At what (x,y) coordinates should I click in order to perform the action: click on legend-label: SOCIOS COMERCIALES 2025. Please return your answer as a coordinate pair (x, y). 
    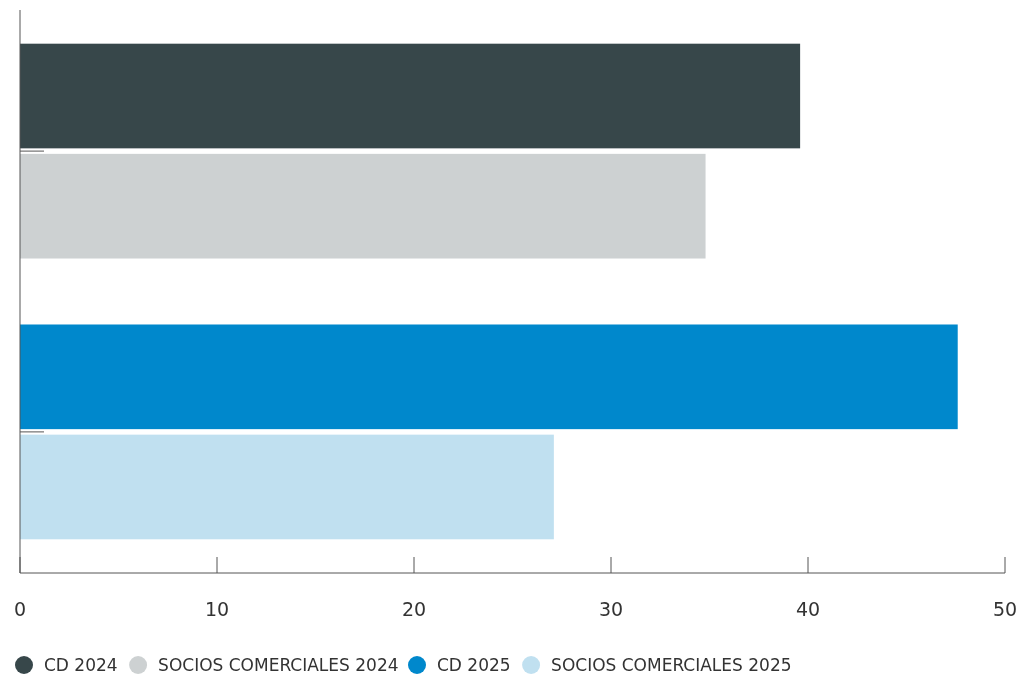
    Looking at the image, I should click on (671, 665).